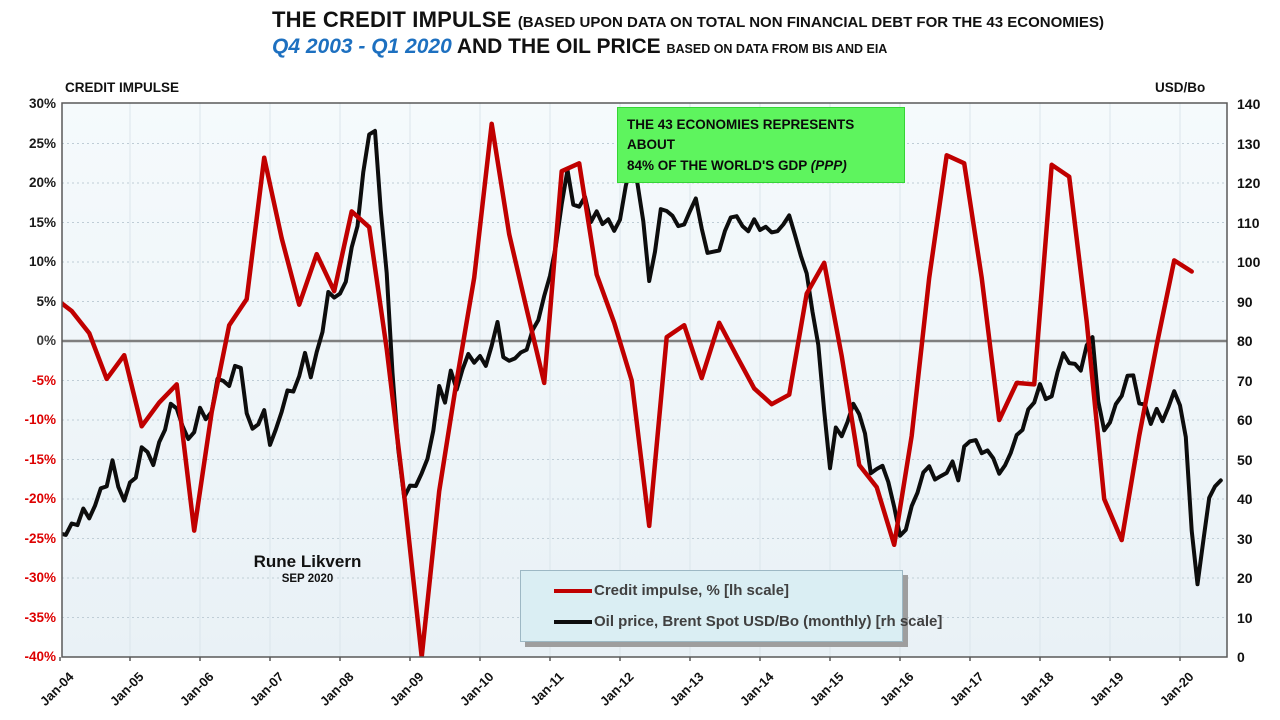 The height and width of the screenshot is (720, 1280). I want to click on left-axis-tick-25%: 25%, so click(42, 143).